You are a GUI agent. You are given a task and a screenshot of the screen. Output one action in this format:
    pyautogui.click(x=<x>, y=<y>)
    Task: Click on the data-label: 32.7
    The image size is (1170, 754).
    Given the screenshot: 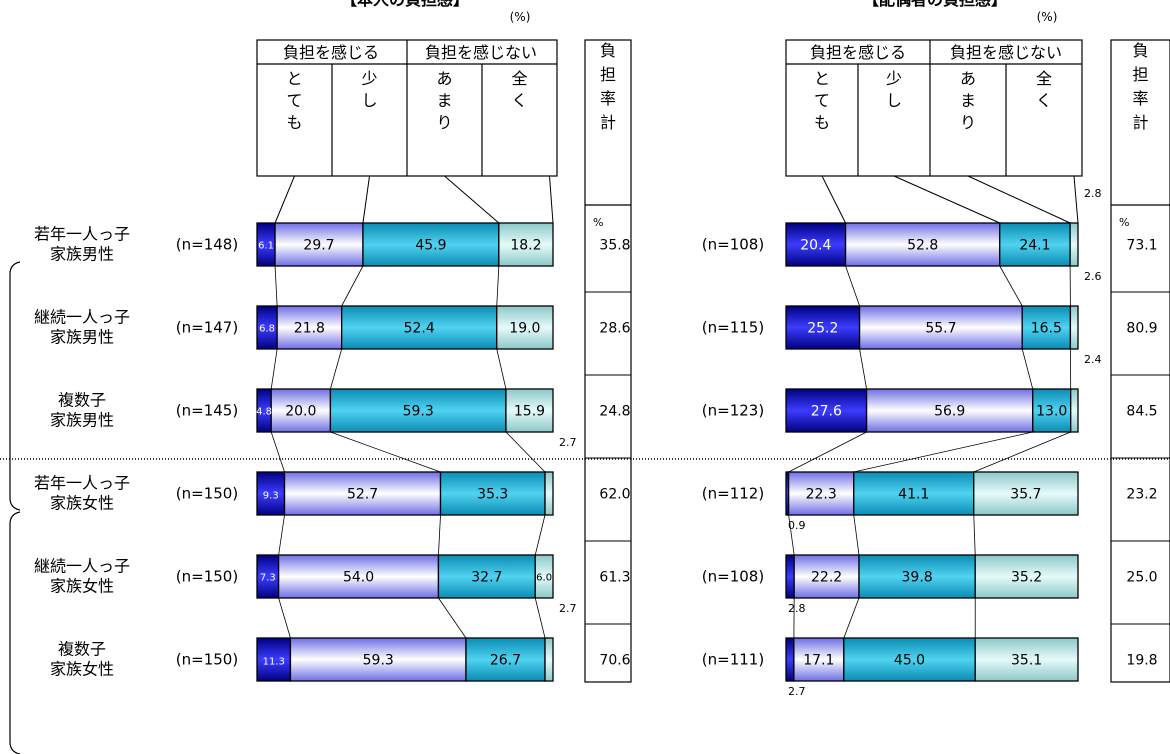 What is the action you would take?
    pyautogui.click(x=486, y=578)
    